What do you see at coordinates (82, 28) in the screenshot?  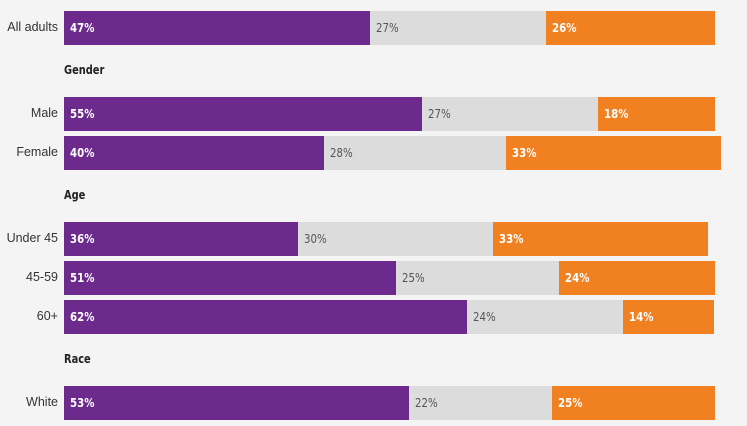 I see `data-label: 47%` at bounding box center [82, 28].